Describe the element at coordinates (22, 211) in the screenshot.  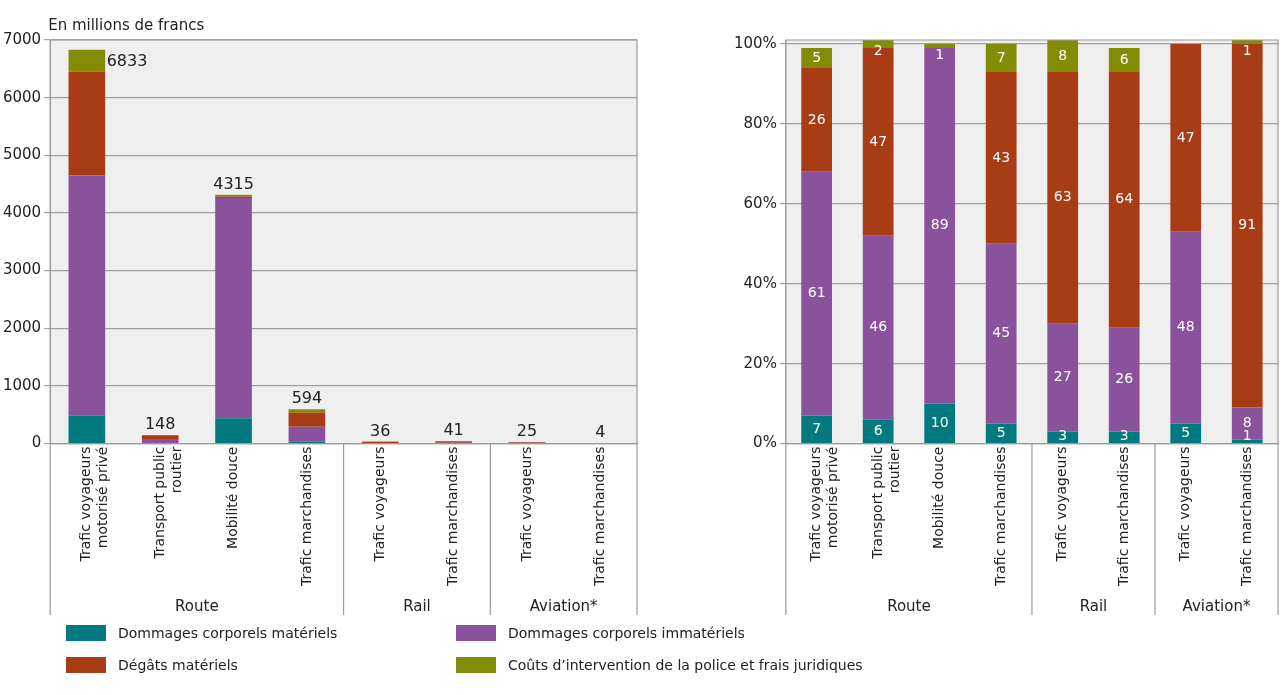
I see `y-tick-label: 4000` at that location.